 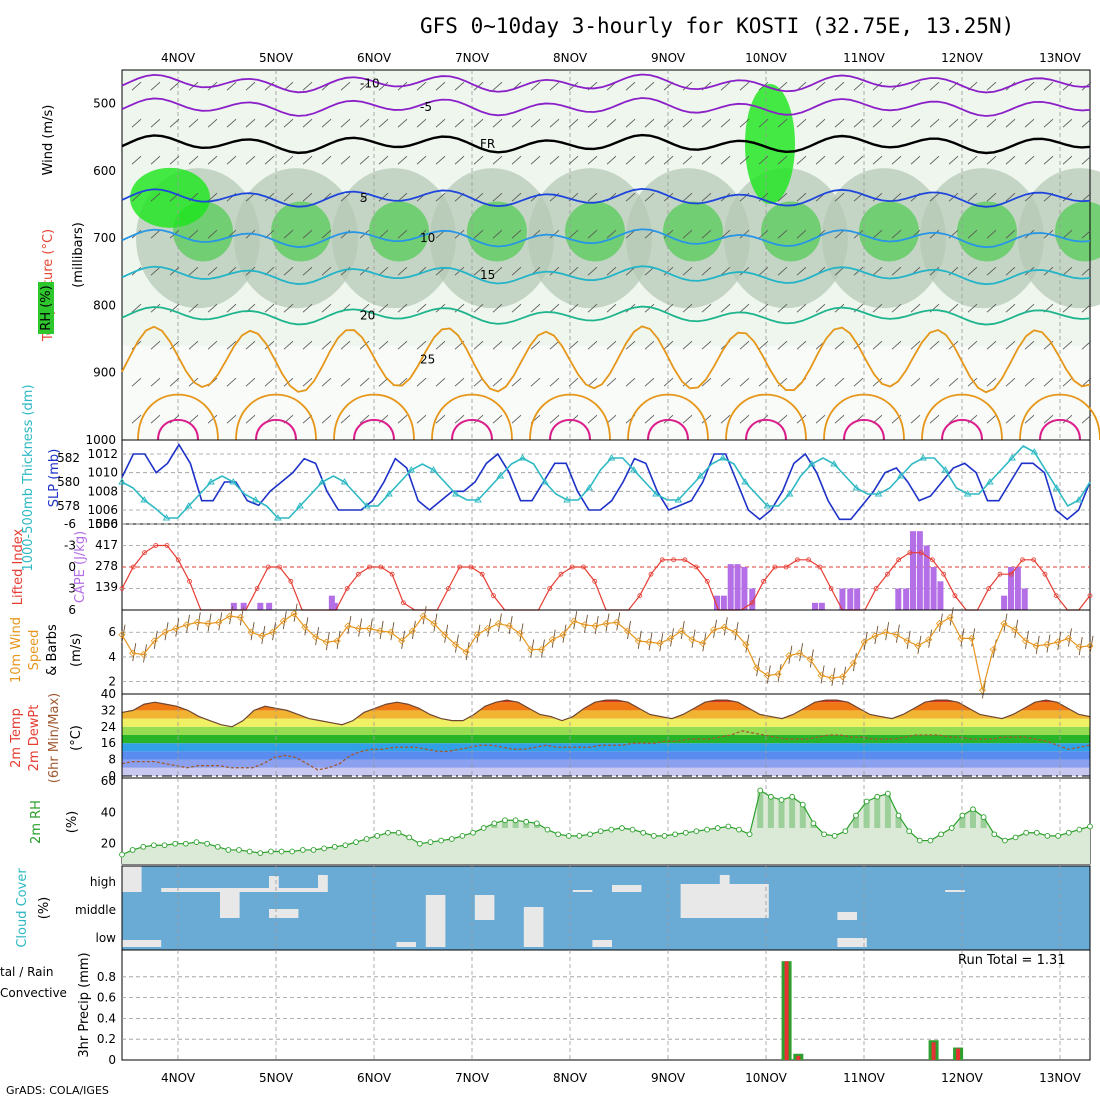 What do you see at coordinates (106, 938) in the screenshot?
I see `cloud-layer-label: low` at bounding box center [106, 938].